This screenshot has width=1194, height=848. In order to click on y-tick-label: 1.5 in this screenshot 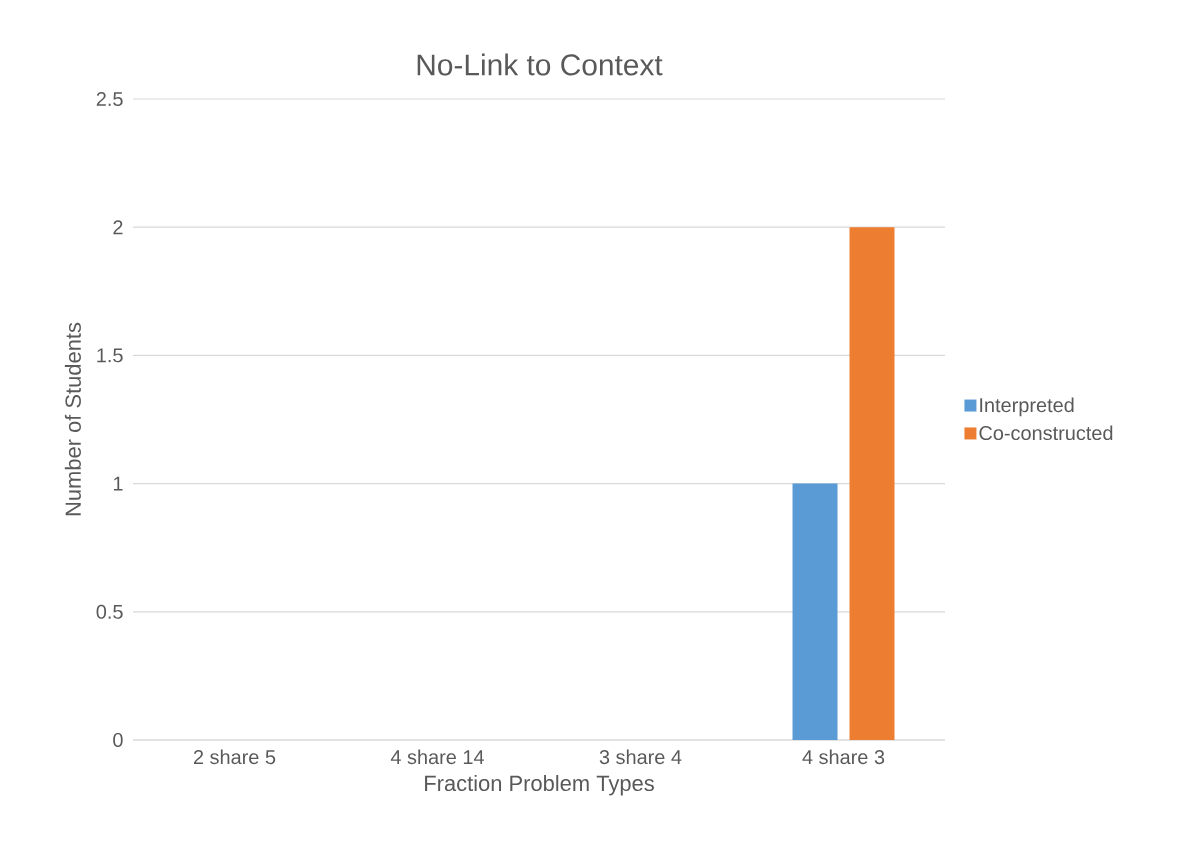, I will do `click(110, 355)`.